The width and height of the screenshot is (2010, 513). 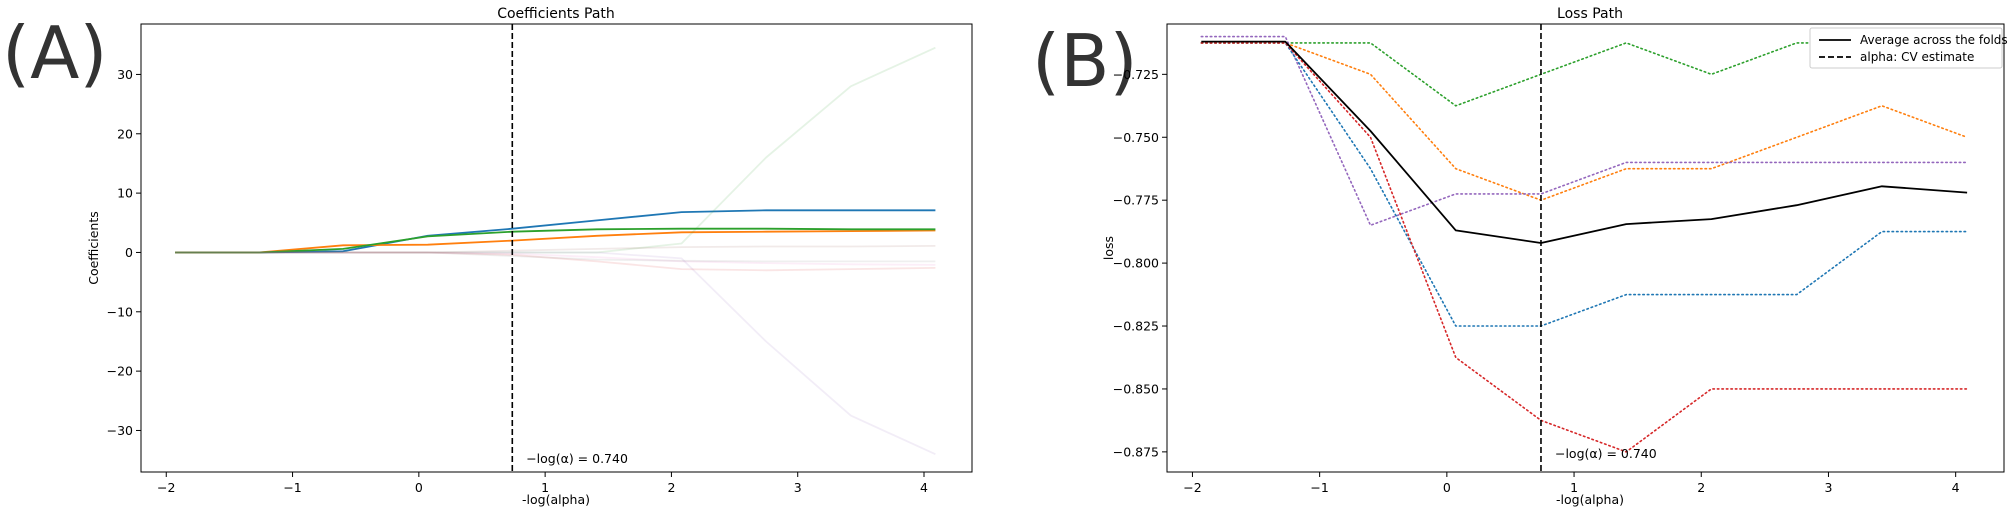 I want to click on legend-entry-cv-estimate: alpha: CV estimate, so click(x=1917, y=57).